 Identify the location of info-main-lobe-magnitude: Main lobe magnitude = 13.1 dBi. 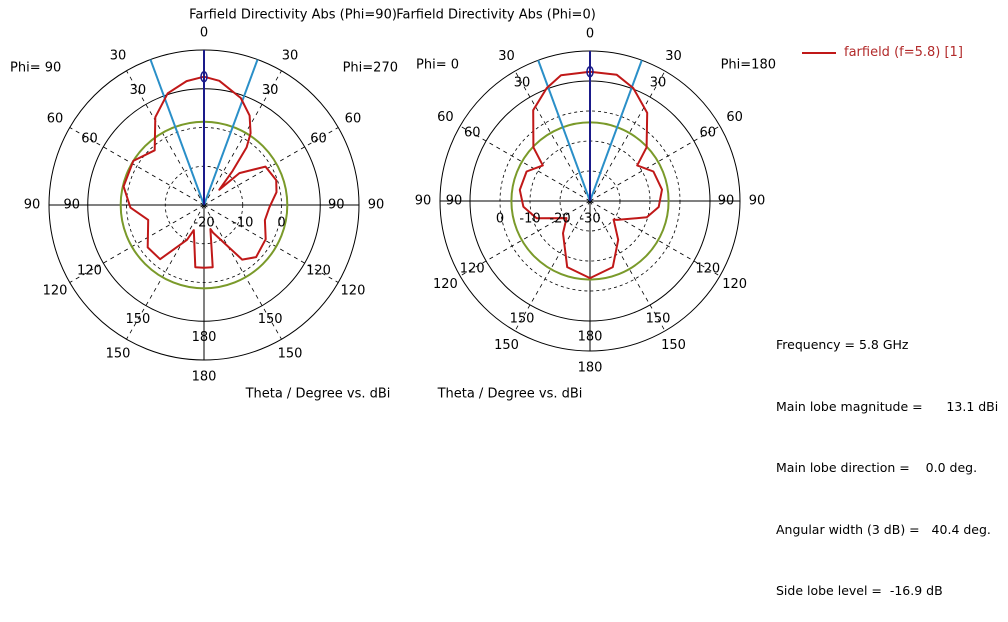
(887, 406).